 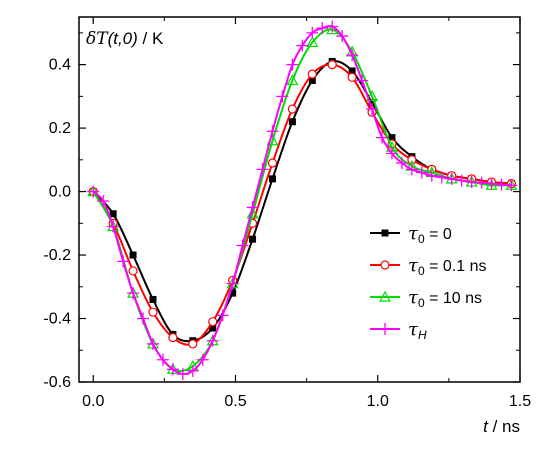 What do you see at coordinates (57, 255) in the screenshot?
I see `y-tick-label: -0.2` at bounding box center [57, 255].